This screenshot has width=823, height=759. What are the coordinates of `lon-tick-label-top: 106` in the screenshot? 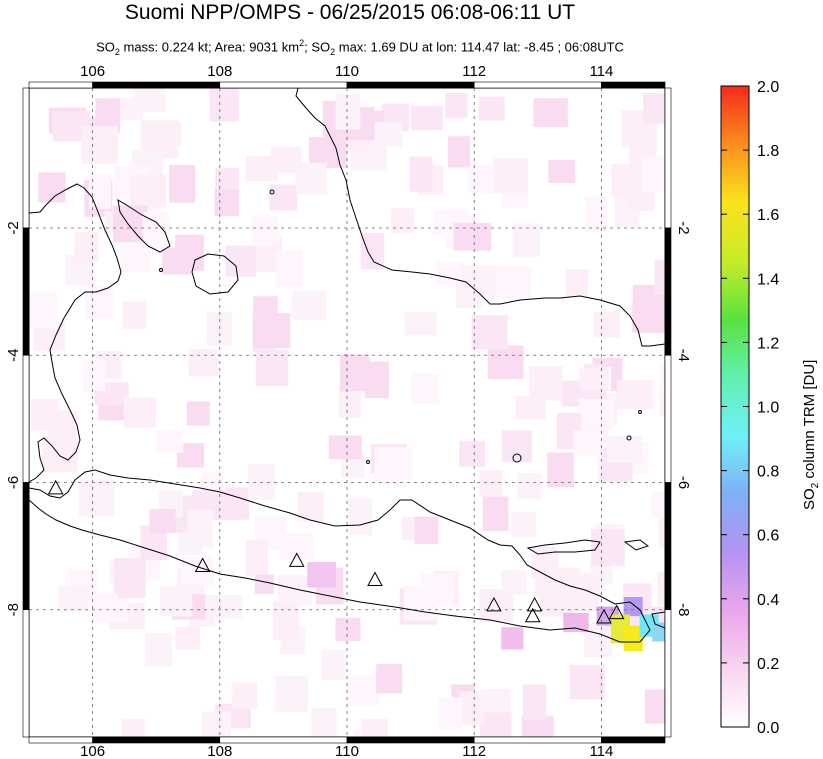 It's located at (92, 71).